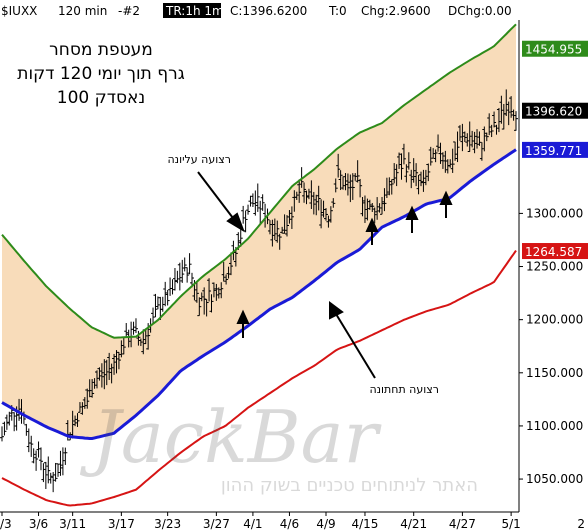 The image size is (588, 532). What do you see at coordinates (553, 252) in the screenshot?
I see `svg-text: 1264.587` at bounding box center [553, 252].